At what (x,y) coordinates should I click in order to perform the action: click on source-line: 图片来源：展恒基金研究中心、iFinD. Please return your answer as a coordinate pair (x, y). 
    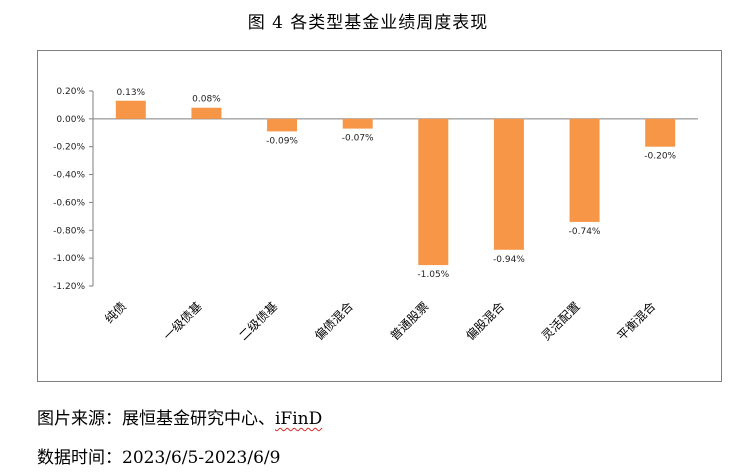
    Looking at the image, I should click on (179, 416).